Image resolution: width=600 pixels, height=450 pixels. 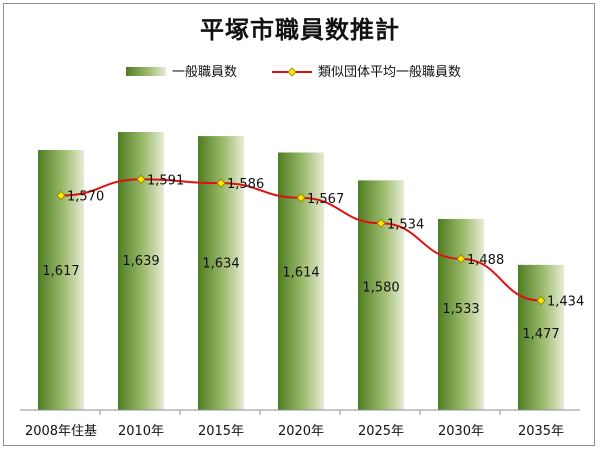 What do you see at coordinates (220, 263) in the screenshot?
I see `bar-value-label: 1,634` at bounding box center [220, 263].